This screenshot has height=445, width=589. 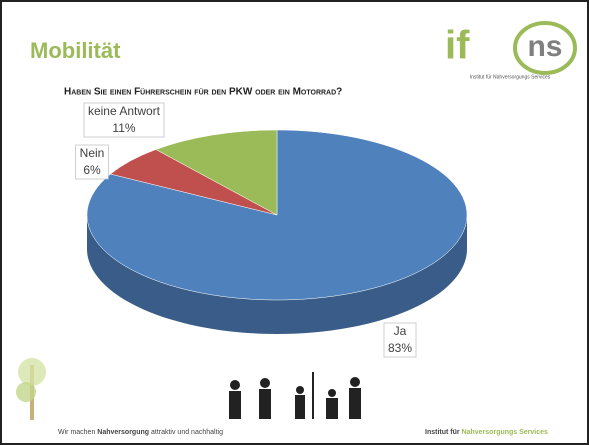 I want to click on logo-caption: Institut für Nahversorgungs Services, so click(x=510, y=77).